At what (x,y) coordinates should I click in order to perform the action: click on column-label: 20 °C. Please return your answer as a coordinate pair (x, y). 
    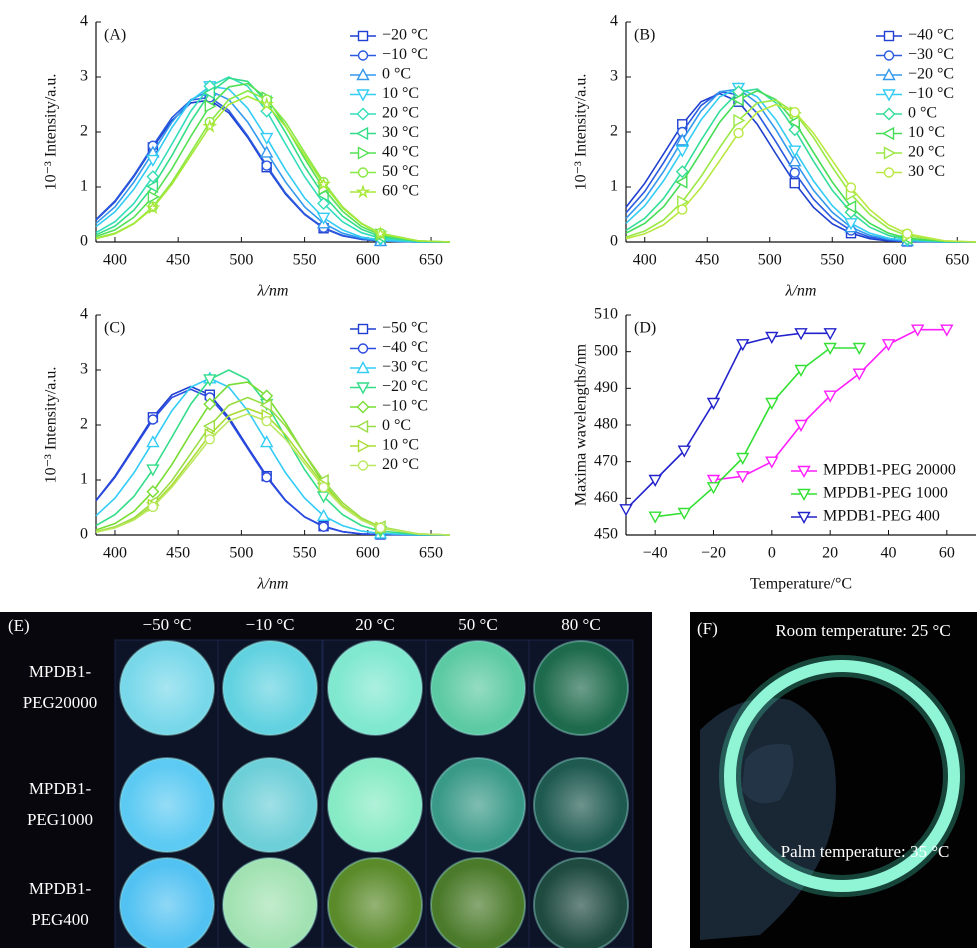
    Looking at the image, I should click on (374, 624).